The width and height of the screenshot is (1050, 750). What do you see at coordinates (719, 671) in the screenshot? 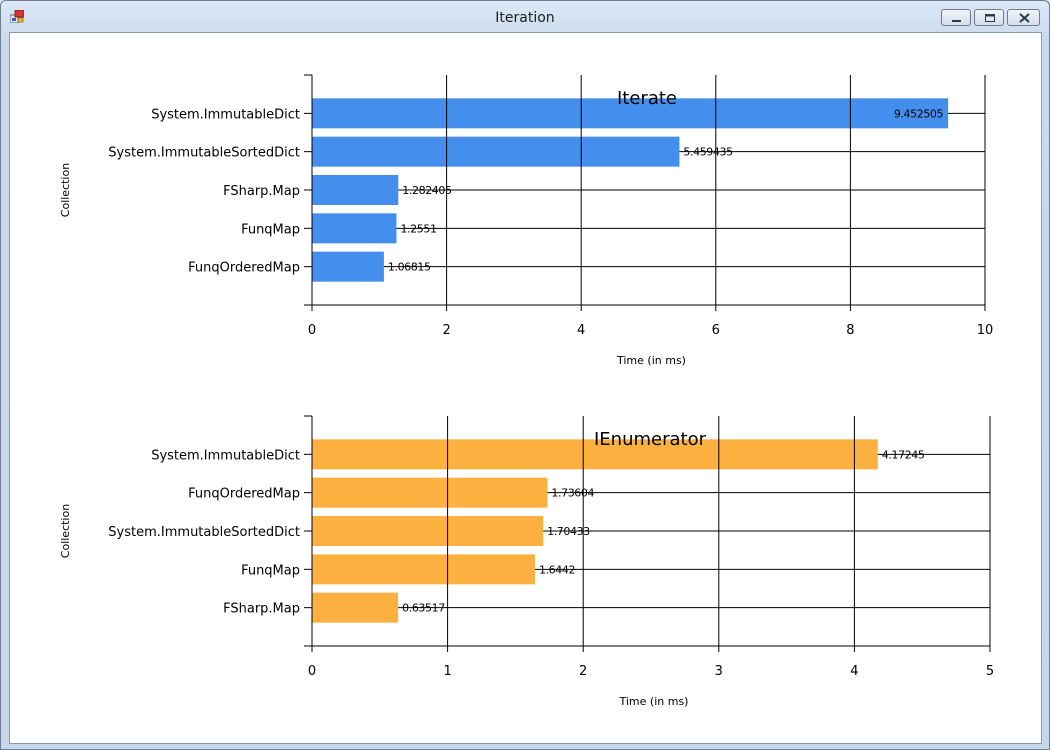
I see `x-tick-label: 3` at bounding box center [719, 671].